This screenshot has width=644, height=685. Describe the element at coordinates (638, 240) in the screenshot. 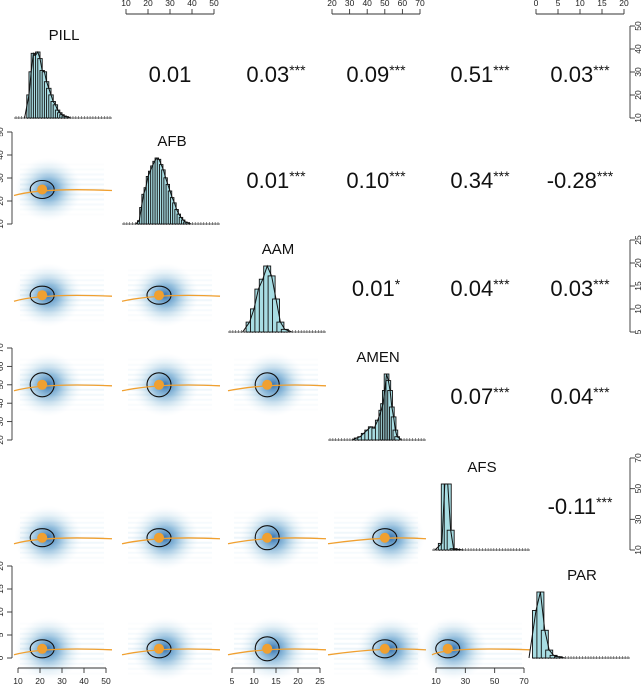

I see `tick-label: 25` at that location.